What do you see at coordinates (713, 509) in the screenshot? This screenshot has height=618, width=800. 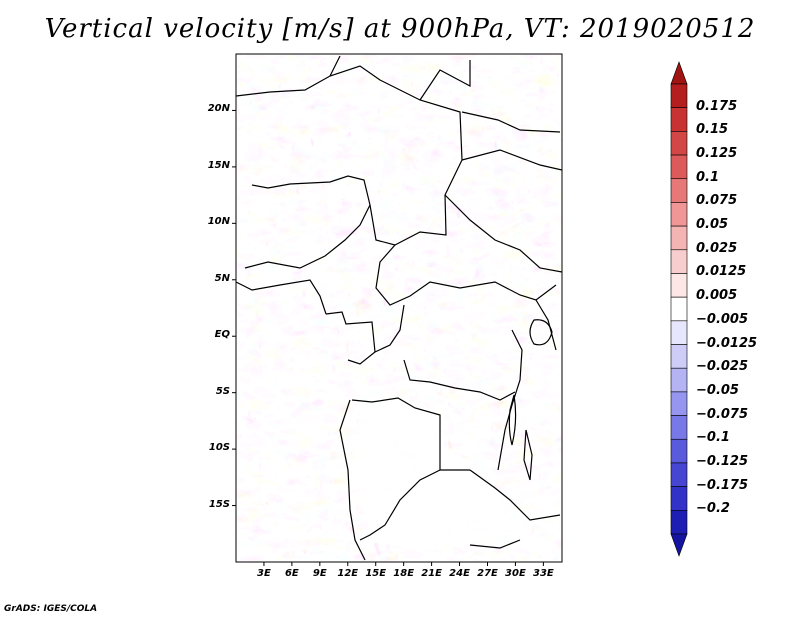 I see `colorbar-label: −0.2` at bounding box center [713, 509].